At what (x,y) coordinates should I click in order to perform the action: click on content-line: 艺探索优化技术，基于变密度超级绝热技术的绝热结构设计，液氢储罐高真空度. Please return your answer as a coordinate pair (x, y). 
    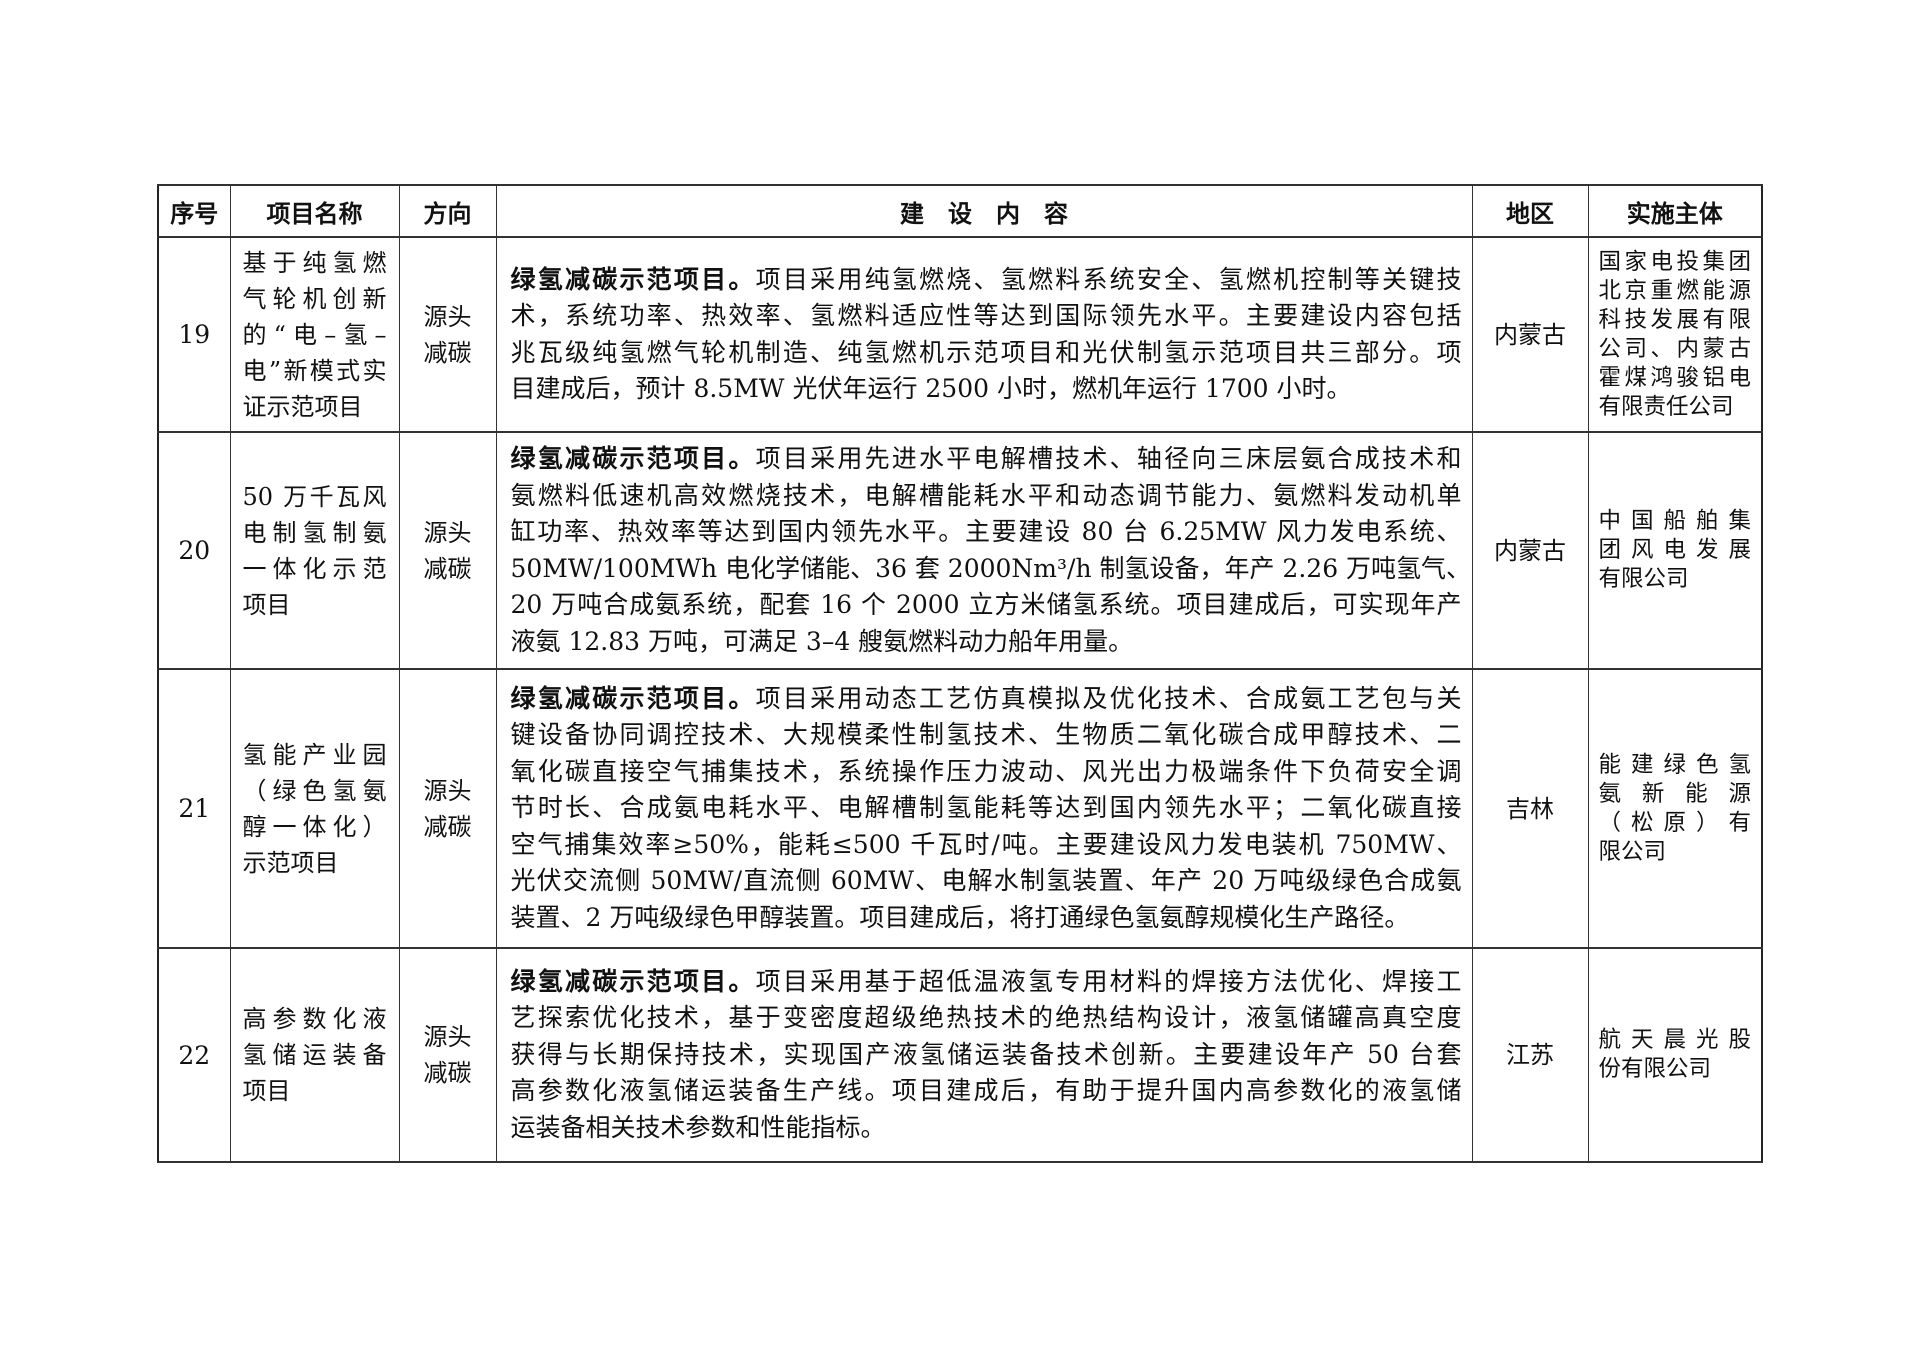
    Looking at the image, I should click on (986, 1018).